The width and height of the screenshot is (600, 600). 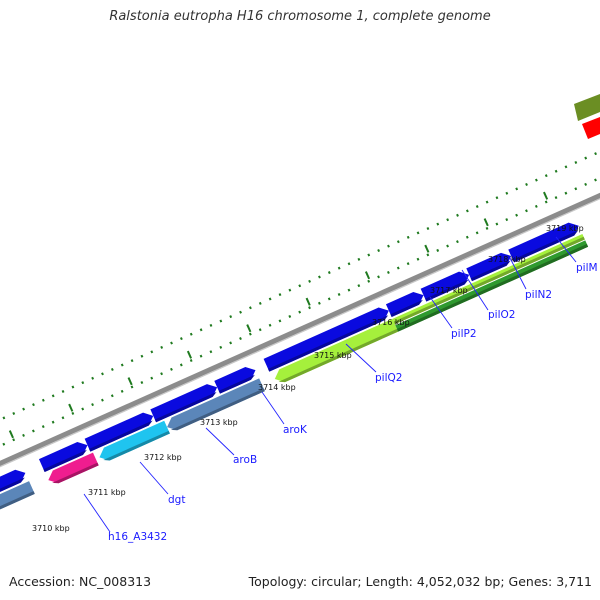 I want to click on cds-forward-6-body, so click(x=326, y=339).